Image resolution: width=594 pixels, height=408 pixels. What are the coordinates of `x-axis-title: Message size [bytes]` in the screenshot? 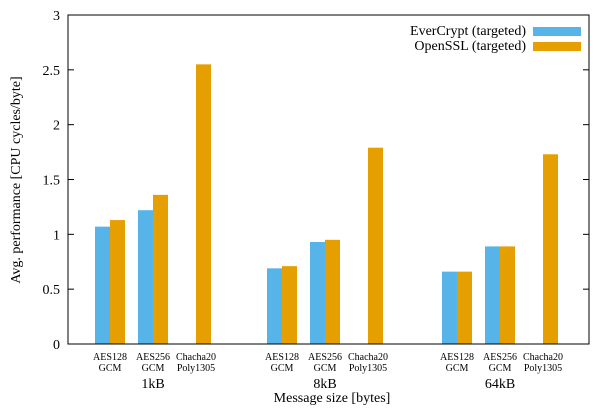 It's located at (332, 398).